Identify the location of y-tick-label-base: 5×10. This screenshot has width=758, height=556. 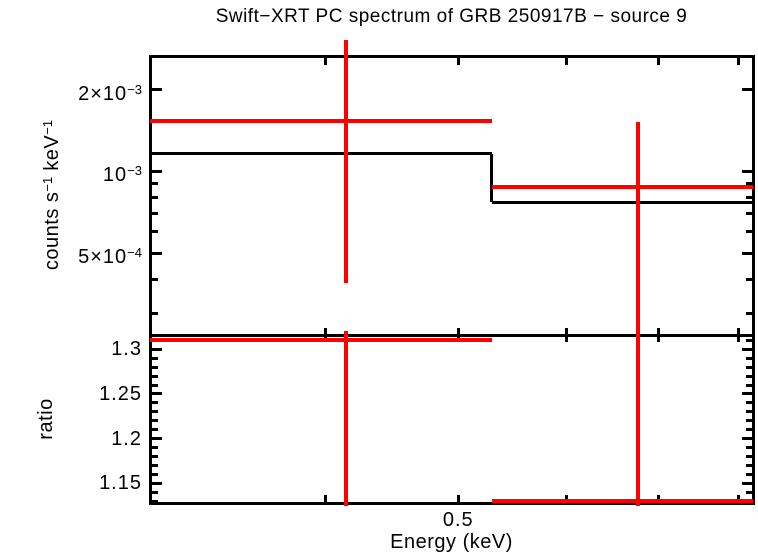
(103, 257).